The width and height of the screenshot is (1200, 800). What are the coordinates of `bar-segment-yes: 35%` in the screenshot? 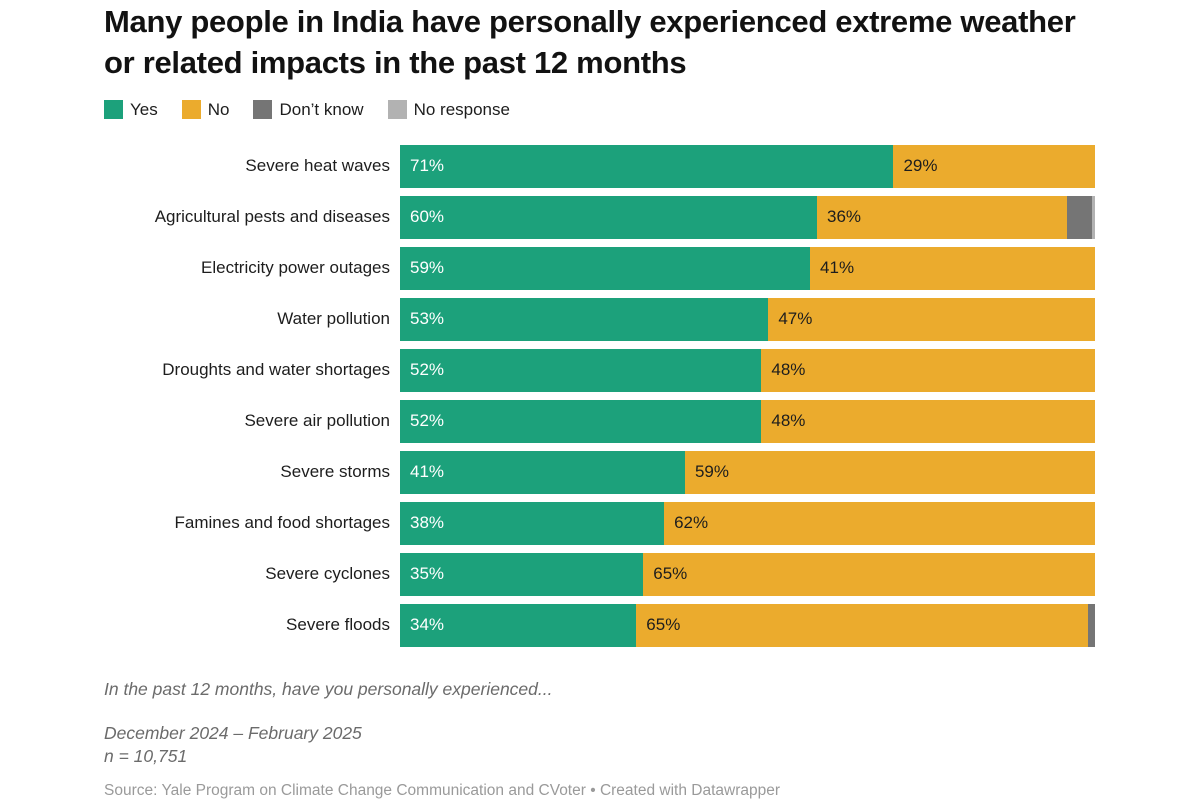 It's located at (522, 574).